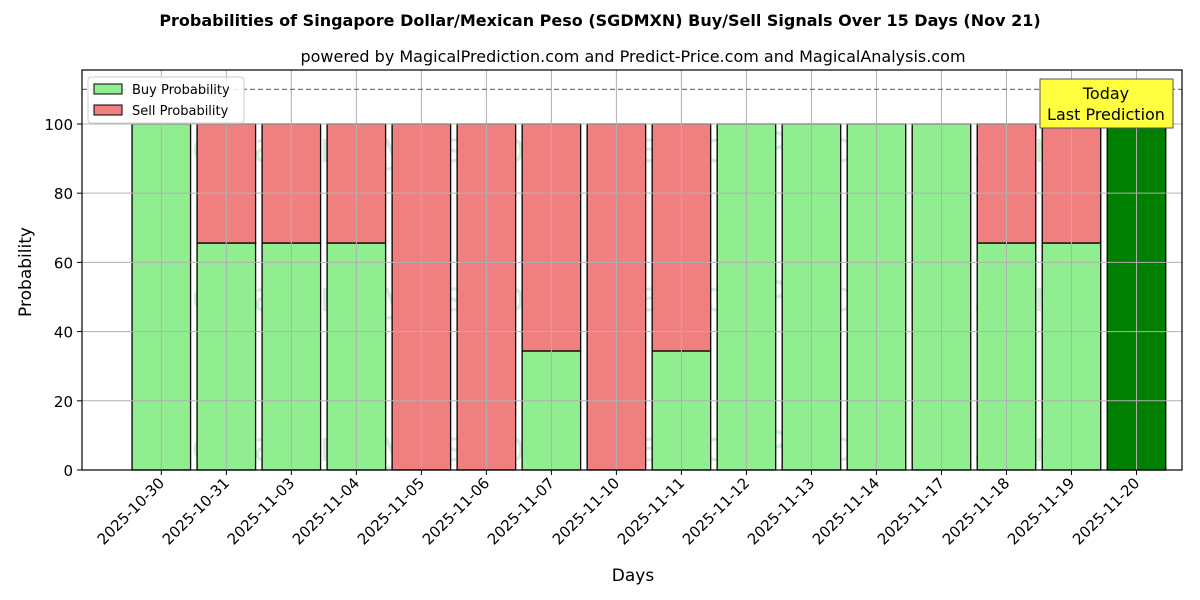 The height and width of the screenshot is (600, 1200). I want to click on legend: Buy Probability Sell Probability, so click(166, 100).